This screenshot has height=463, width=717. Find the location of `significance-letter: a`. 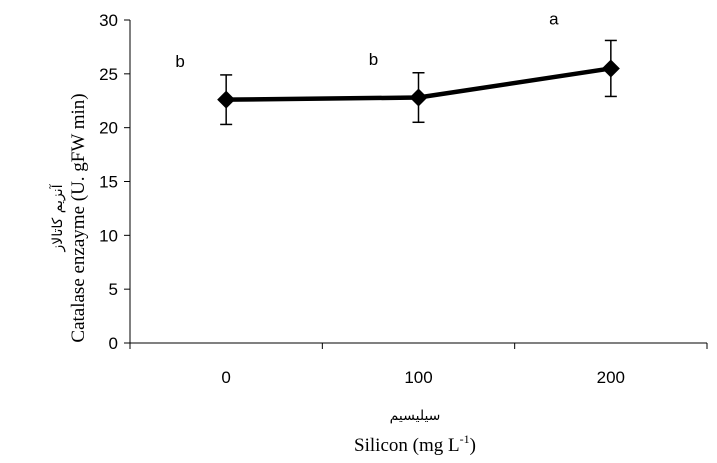

significance-letter: a is located at coordinates (554, 18).